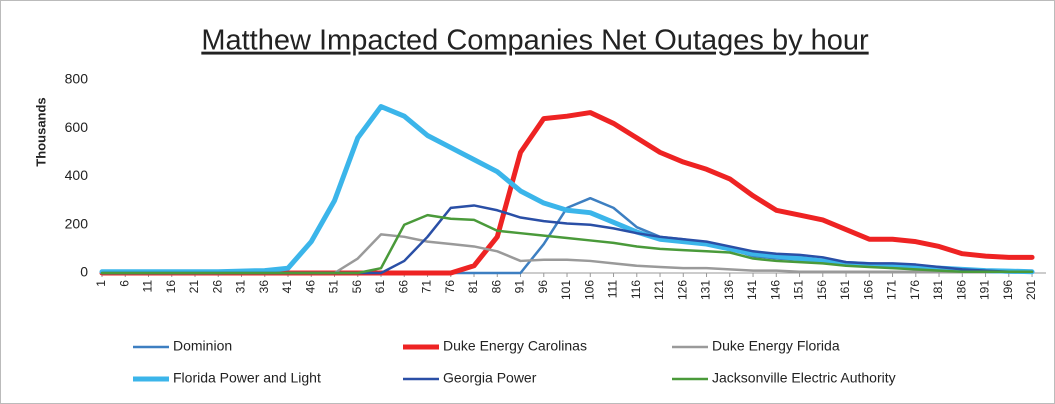  Describe the element at coordinates (1008, 290) in the screenshot. I see `x-tick-label: 196` at that location.